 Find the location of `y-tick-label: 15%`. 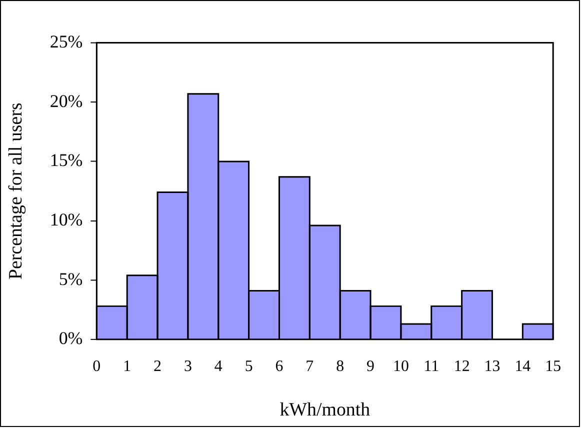

y-tick-label: 15% is located at coordinates (66, 160).